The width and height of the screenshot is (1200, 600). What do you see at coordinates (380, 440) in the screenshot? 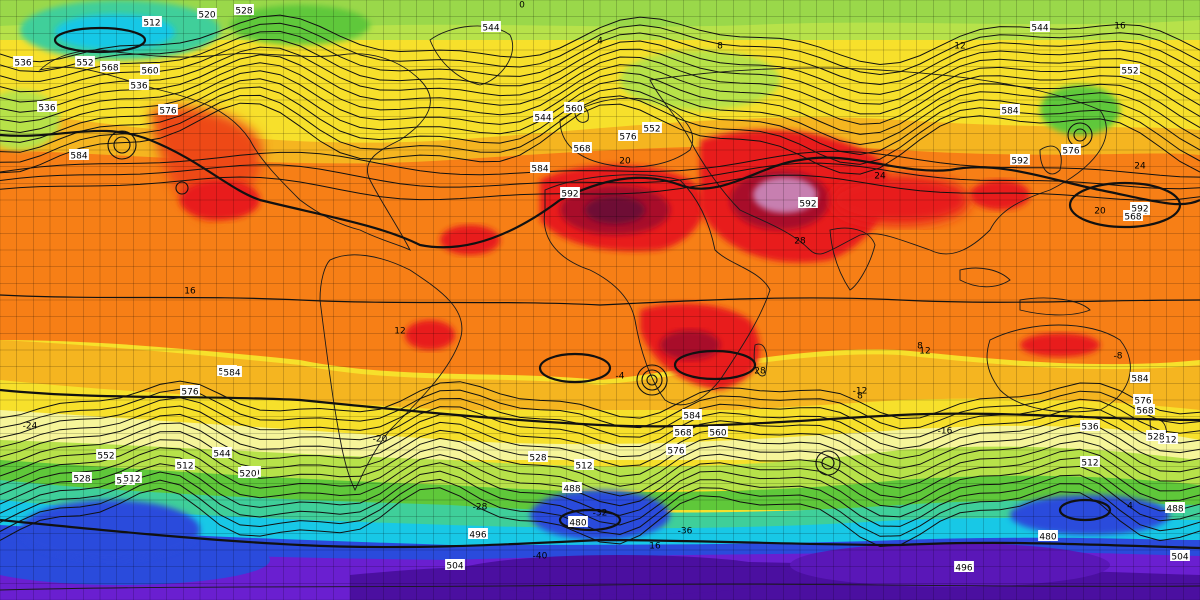
I see `temperature-label: -20` at bounding box center [380, 440].